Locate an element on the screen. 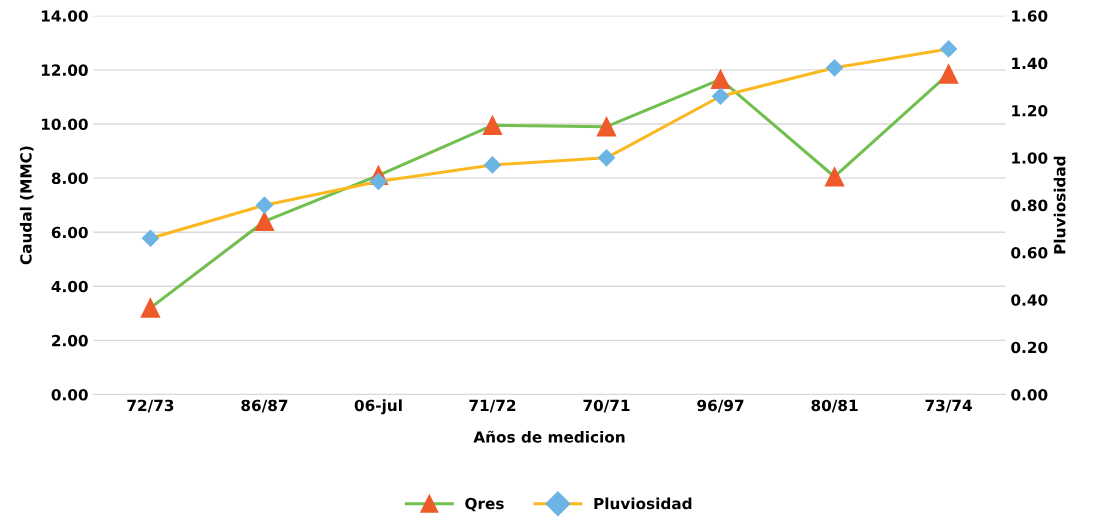  y2-tick-label: 0.60 is located at coordinates (1029, 252).